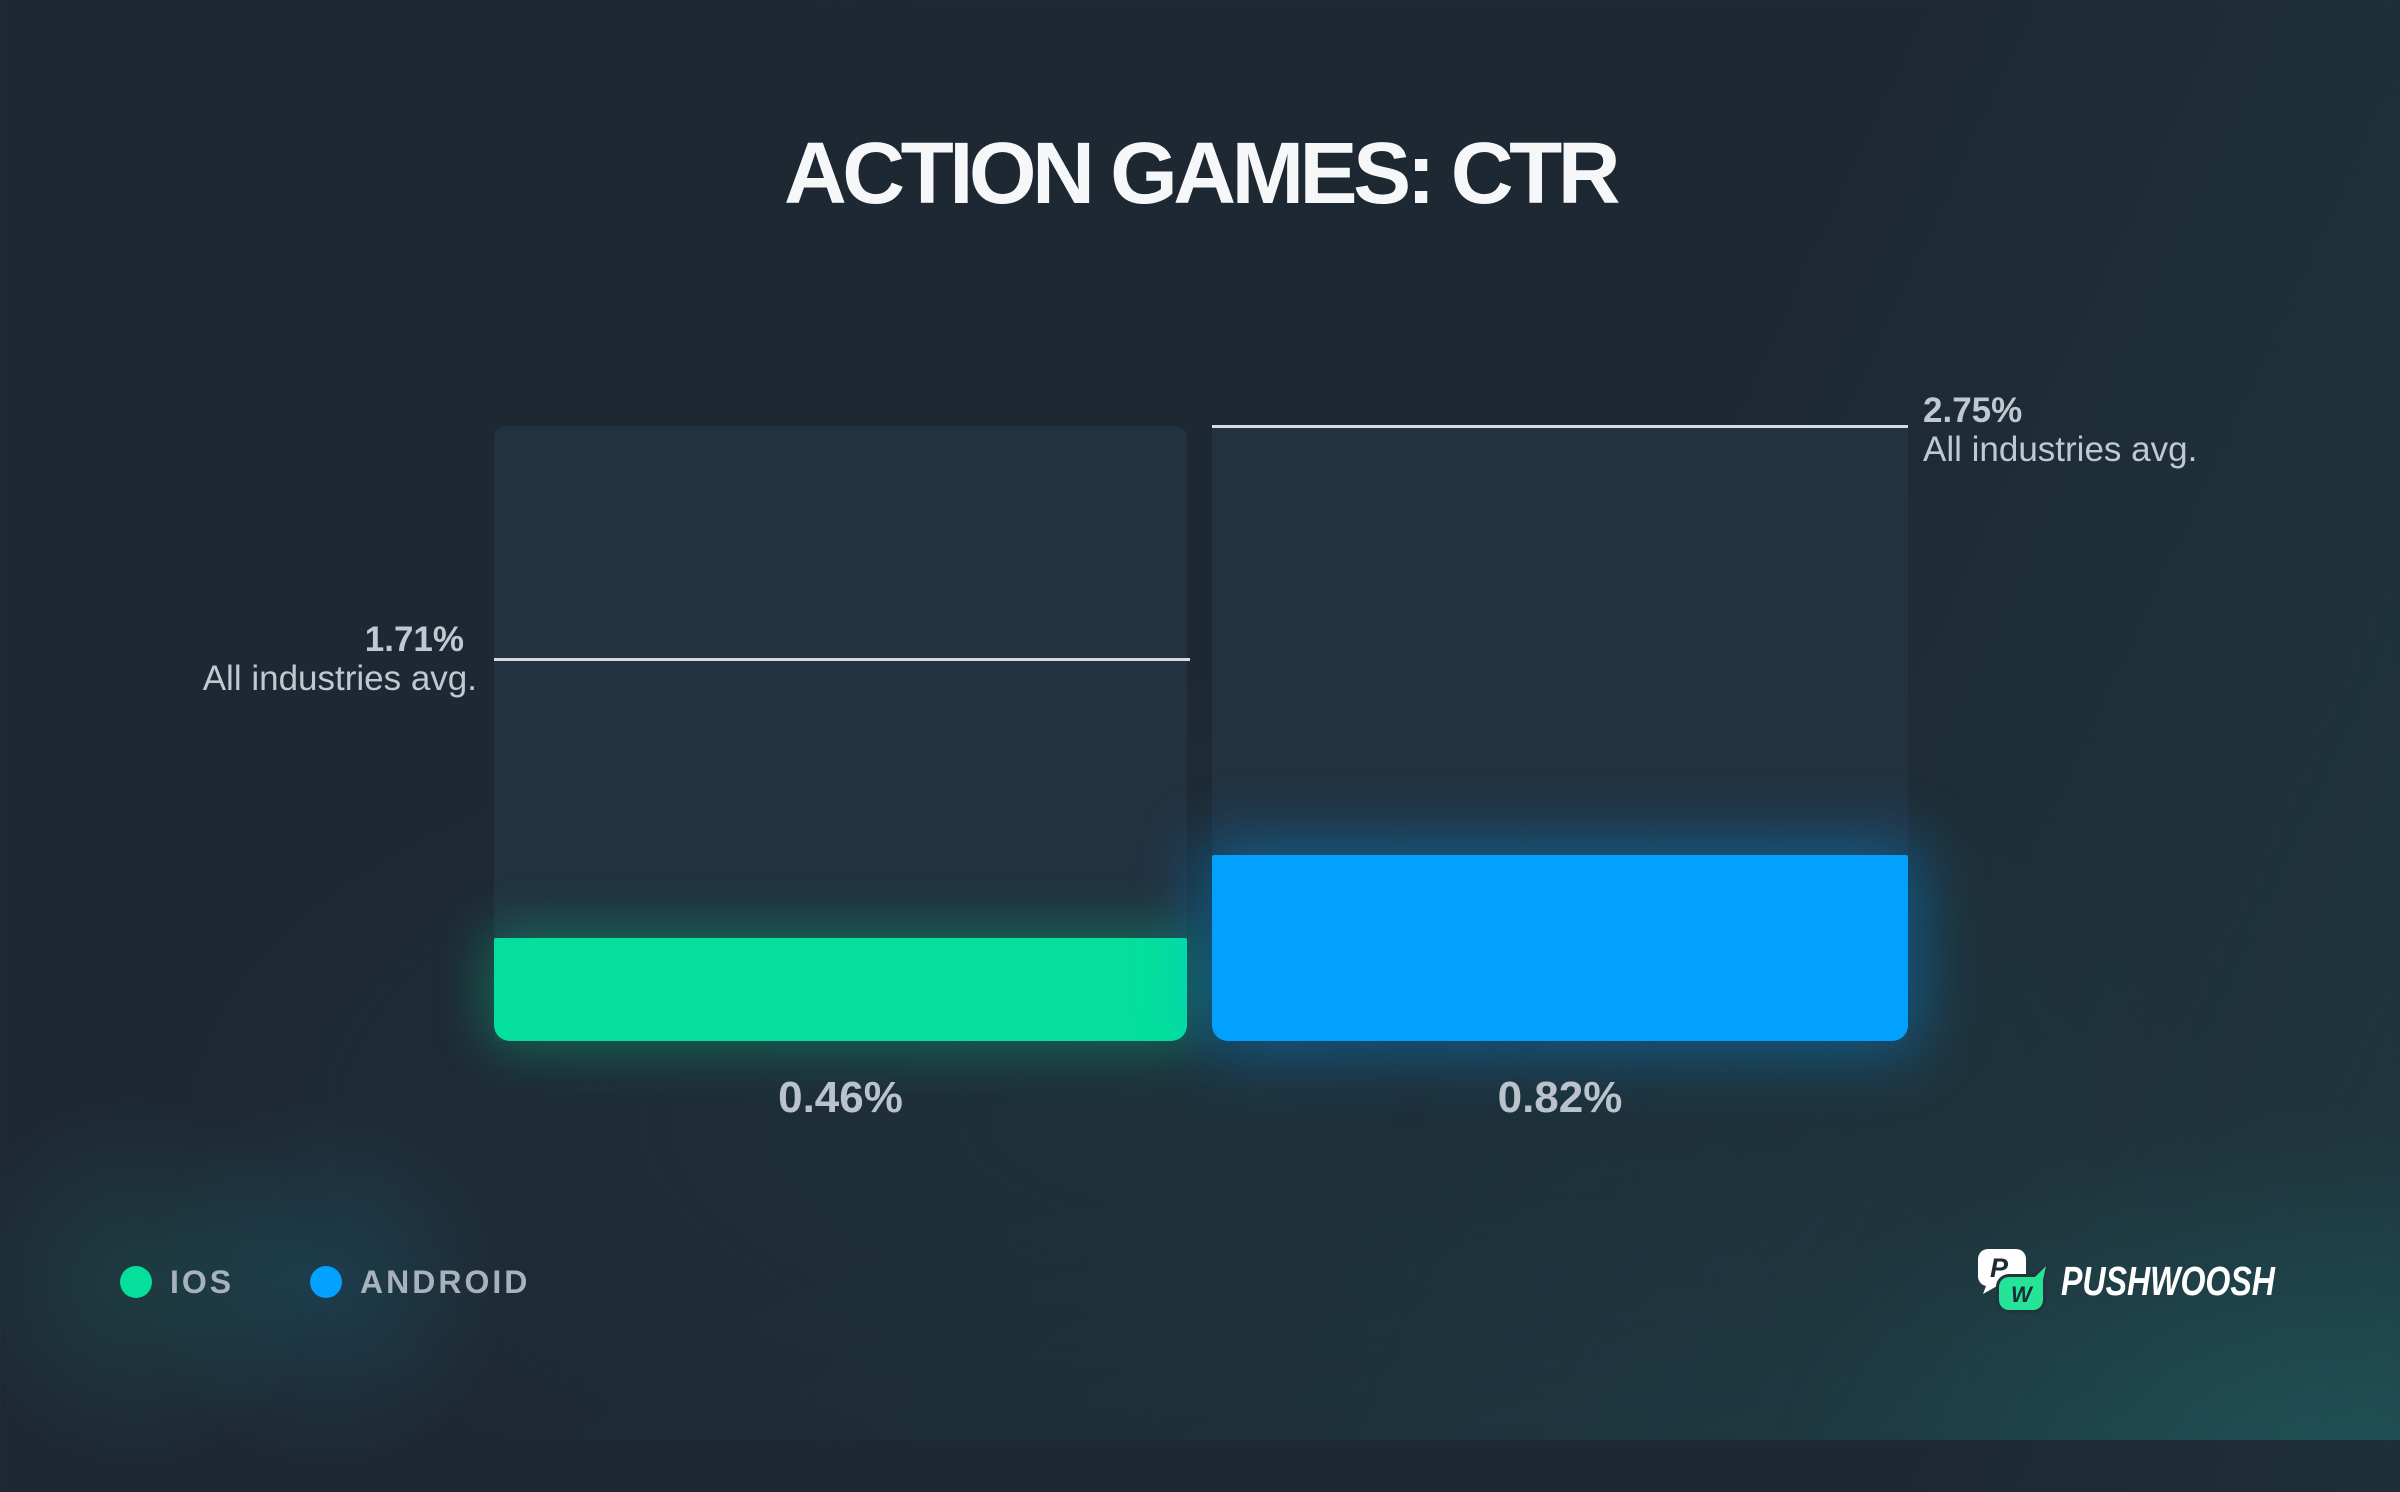 The image size is (2400, 1492). What do you see at coordinates (2168, 1281) in the screenshot?
I see `svg-text: PUSHWOOSH` at bounding box center [2168, 1281].